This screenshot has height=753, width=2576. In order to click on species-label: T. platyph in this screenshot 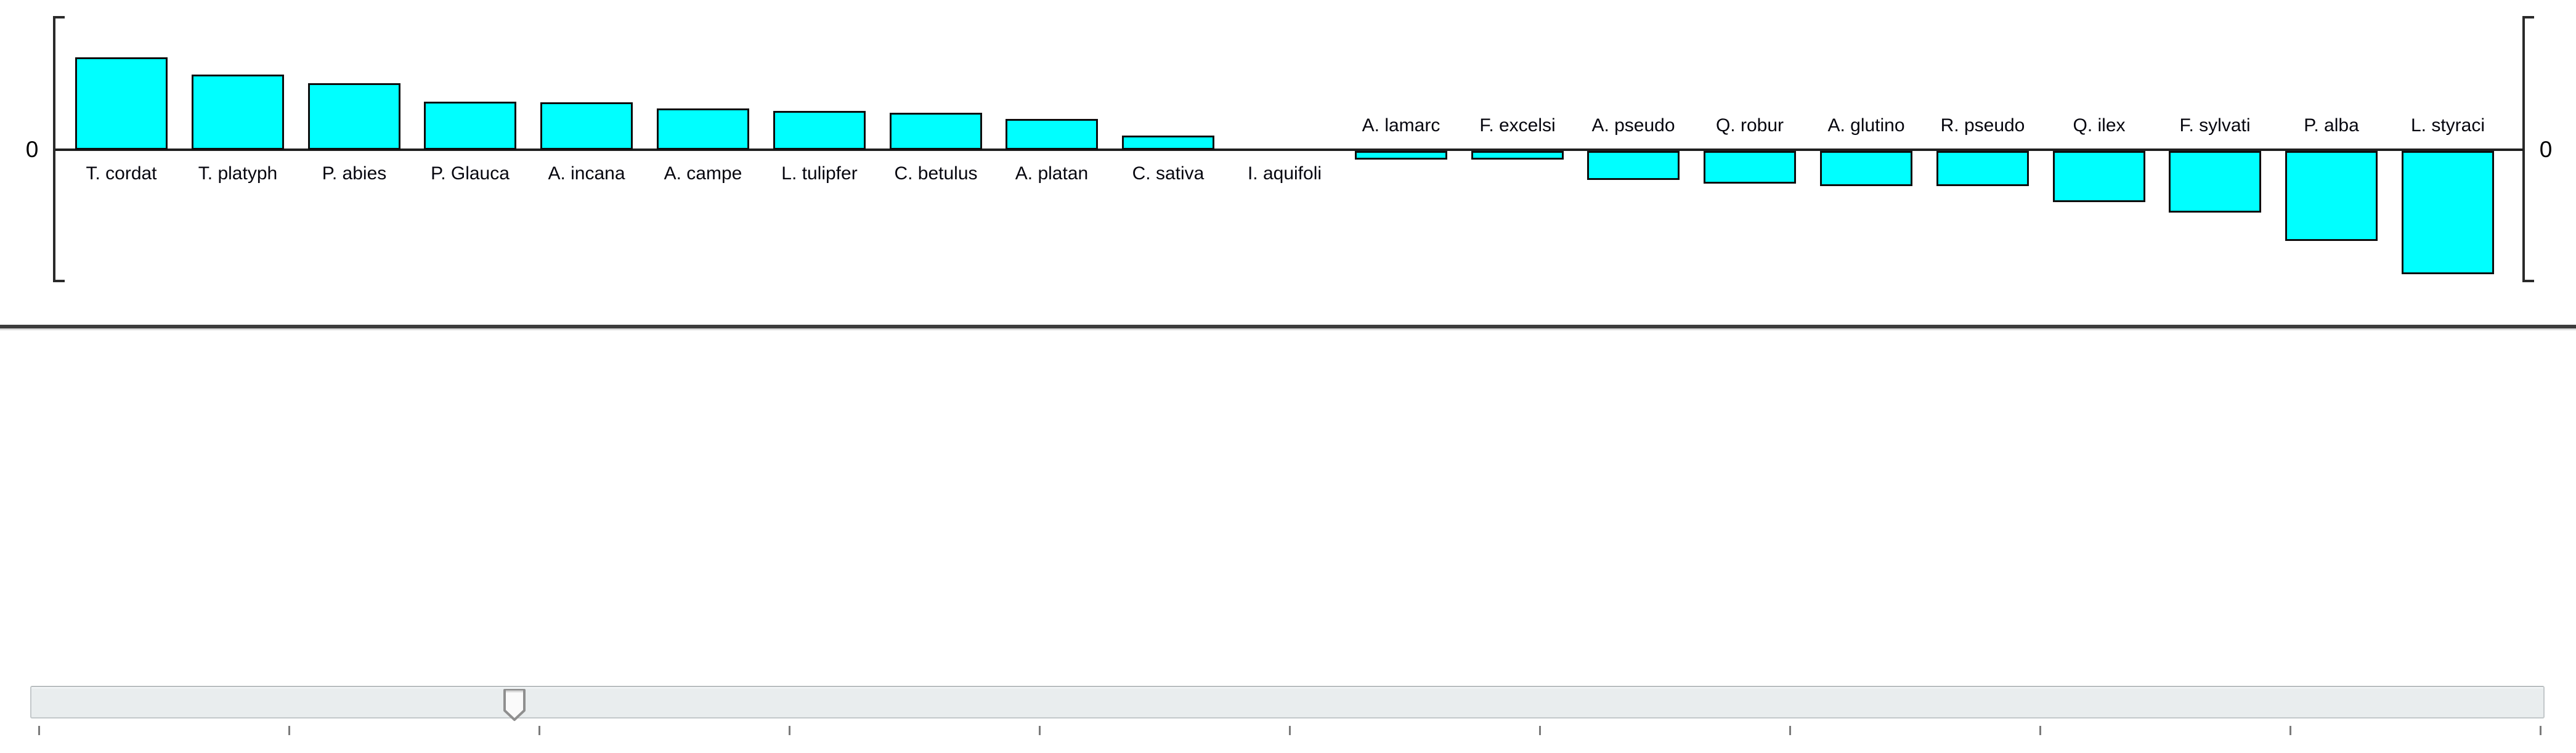, I will do `click(238, 173)`.